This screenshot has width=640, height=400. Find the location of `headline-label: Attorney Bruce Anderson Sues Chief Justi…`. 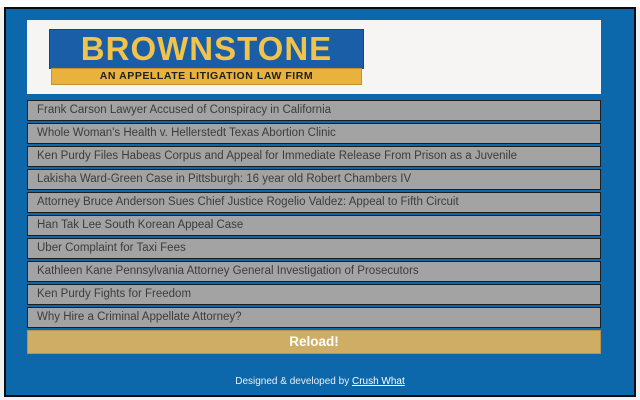

headline-label: Attorney Bruce Anderson Sues Chief Justi… is located at coordinates (248, 202).